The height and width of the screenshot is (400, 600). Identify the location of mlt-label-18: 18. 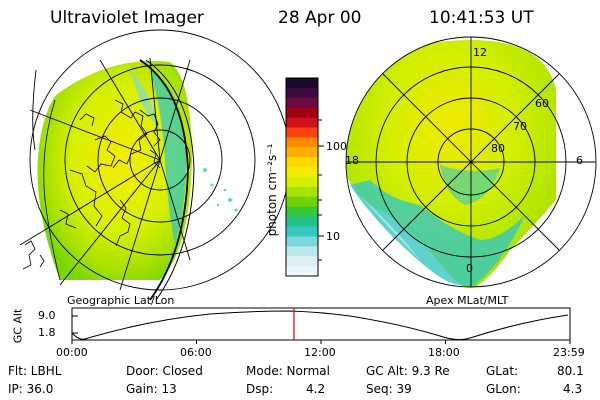
(352, 160).